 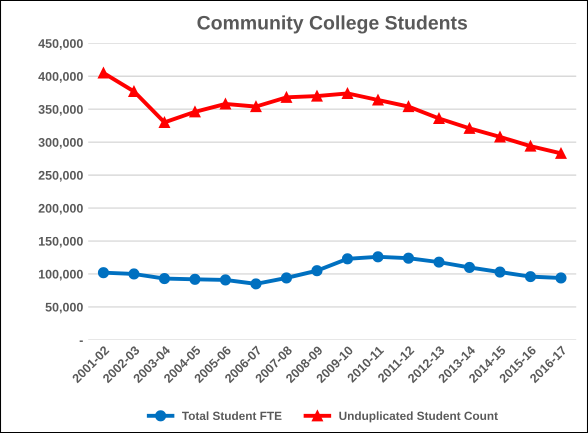 I want to click on y-tick-label: 50,000, so click(x=64, y=308).